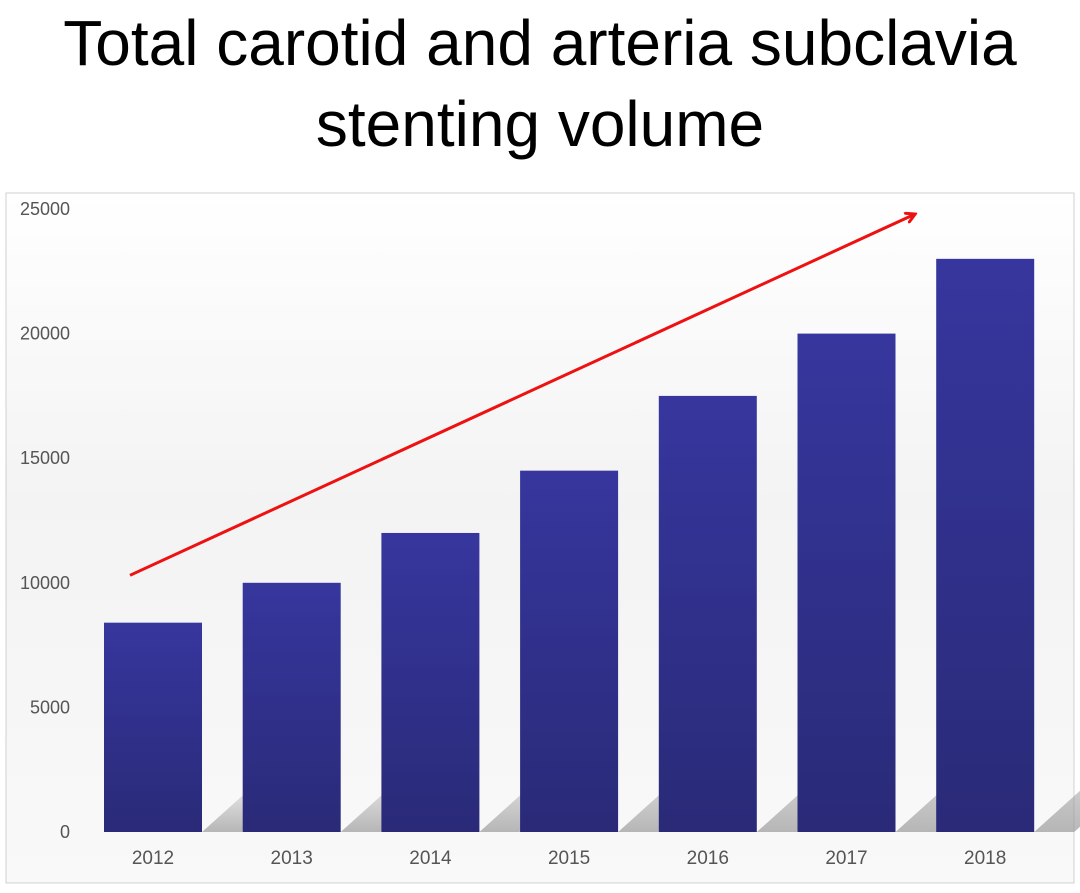 Image resolution: width=1080 pixels, height=893 pixels. Describe the element at coordinates (846, 858) in the screenshot. I see `x-tick-label: 2017` at that location.